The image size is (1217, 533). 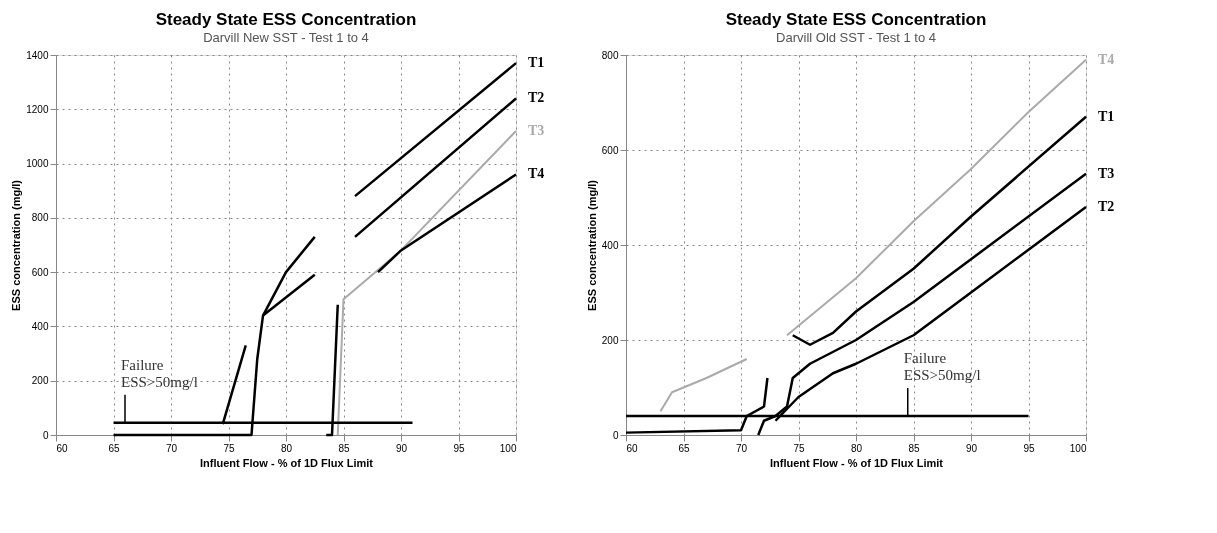 What do you see at coordinates (37, 55) in the screenshot?
I see `y-tick-label: 1400` at bounding box center [37, 55].